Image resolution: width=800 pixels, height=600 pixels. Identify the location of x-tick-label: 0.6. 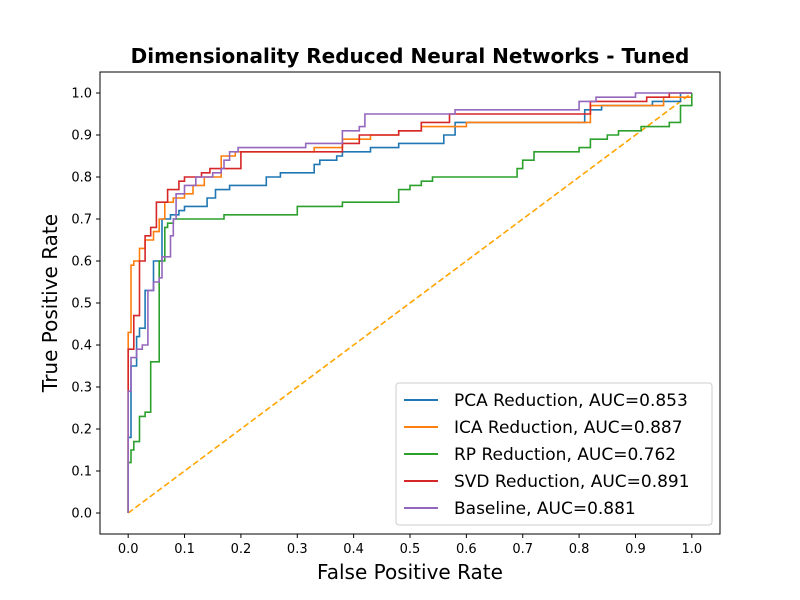
(466, 549).